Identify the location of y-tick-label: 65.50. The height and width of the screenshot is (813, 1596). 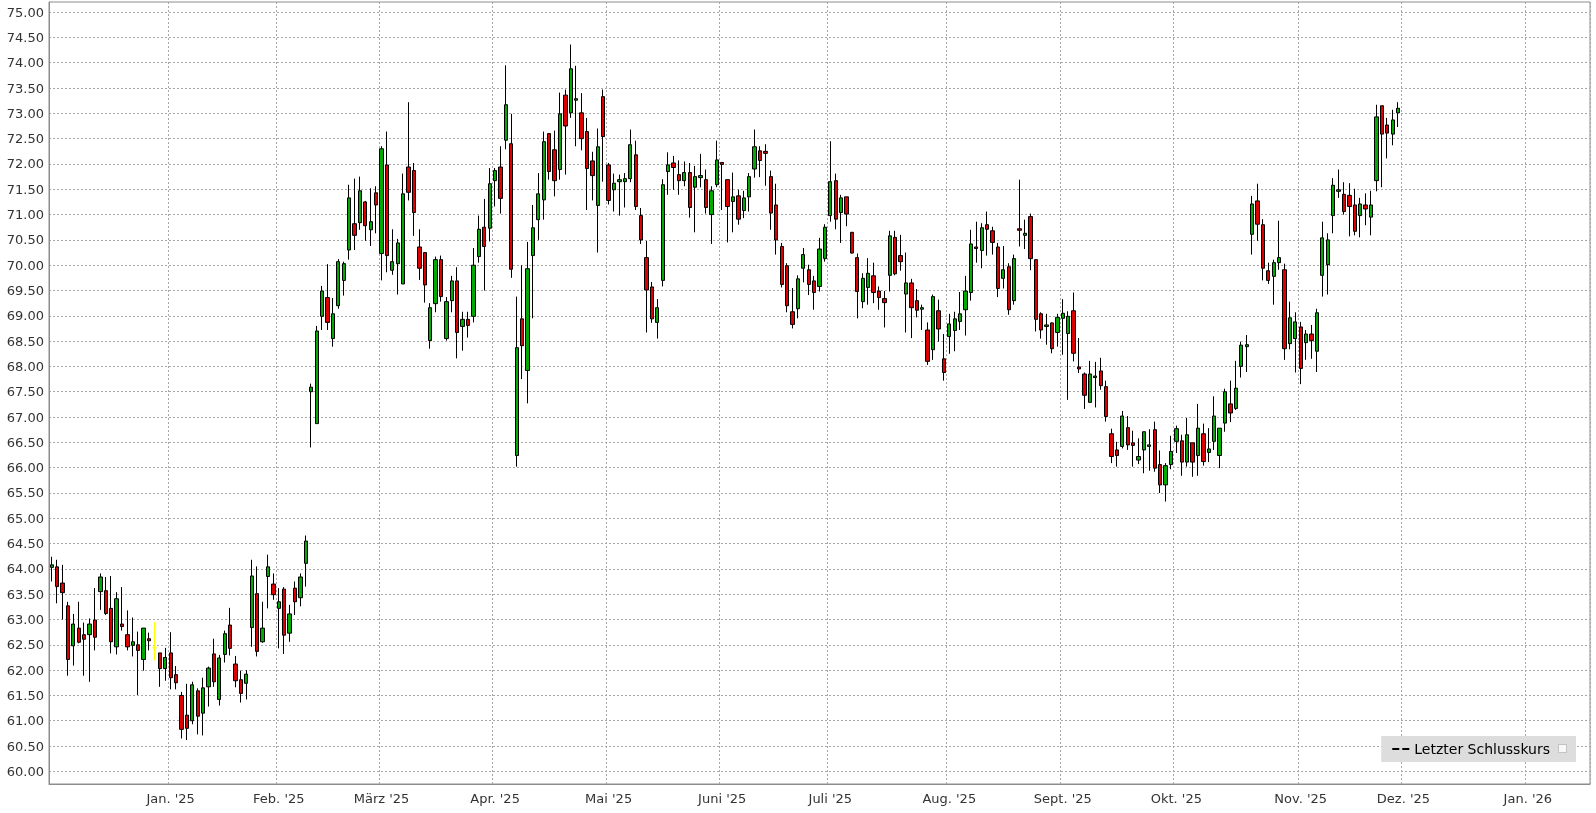
(25, 493).